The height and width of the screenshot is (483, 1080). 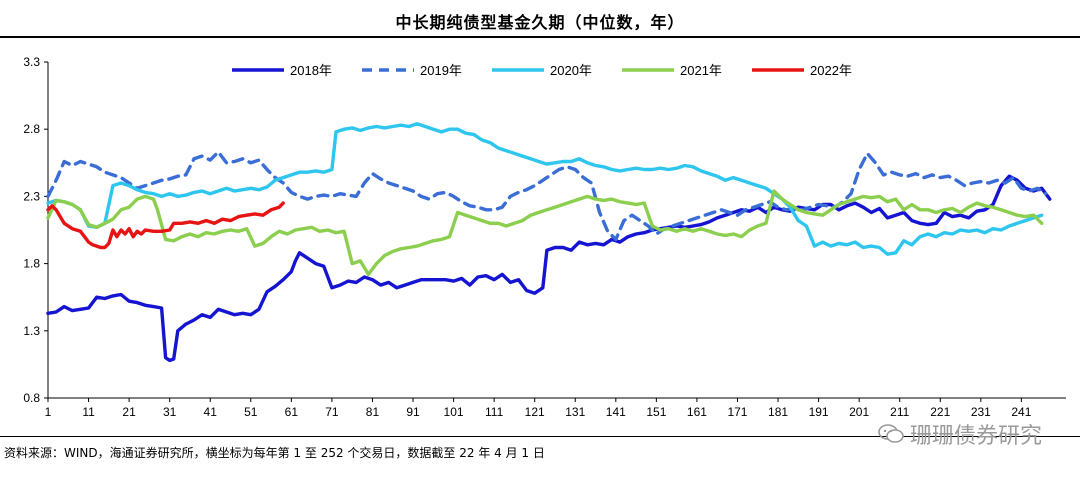 I want to click on x-tick-label: 211, so click(x=899, y=412).